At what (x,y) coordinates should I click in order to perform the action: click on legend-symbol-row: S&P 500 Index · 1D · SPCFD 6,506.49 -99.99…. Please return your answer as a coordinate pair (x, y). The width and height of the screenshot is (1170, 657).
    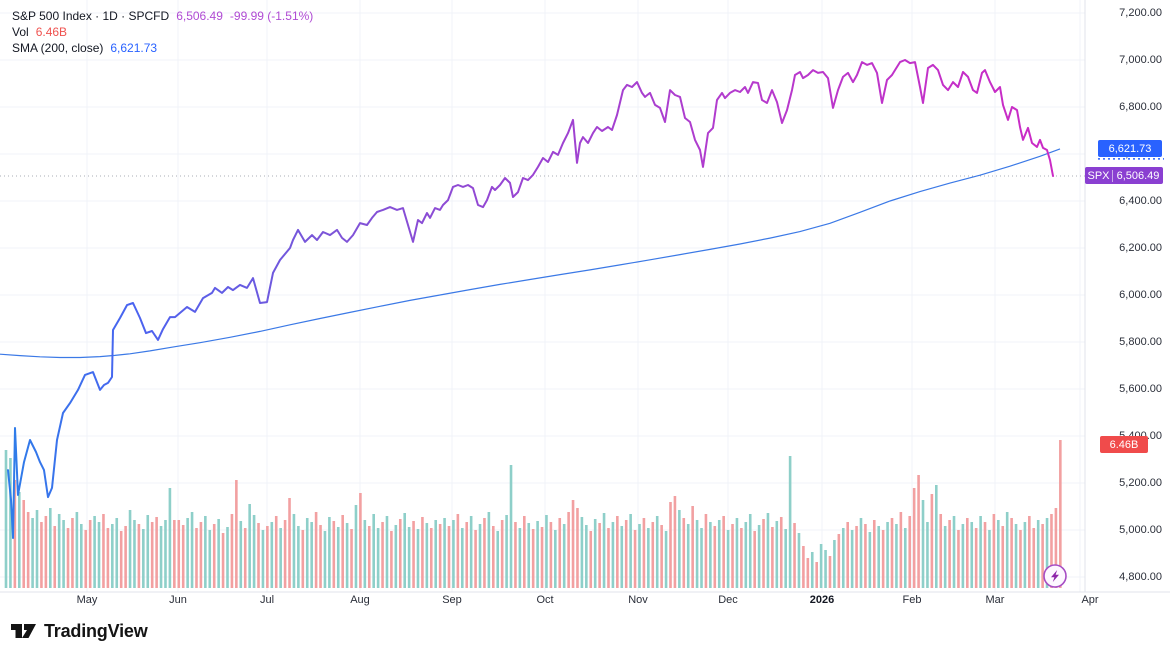
    Looking at the image, I should click on (162, 16).